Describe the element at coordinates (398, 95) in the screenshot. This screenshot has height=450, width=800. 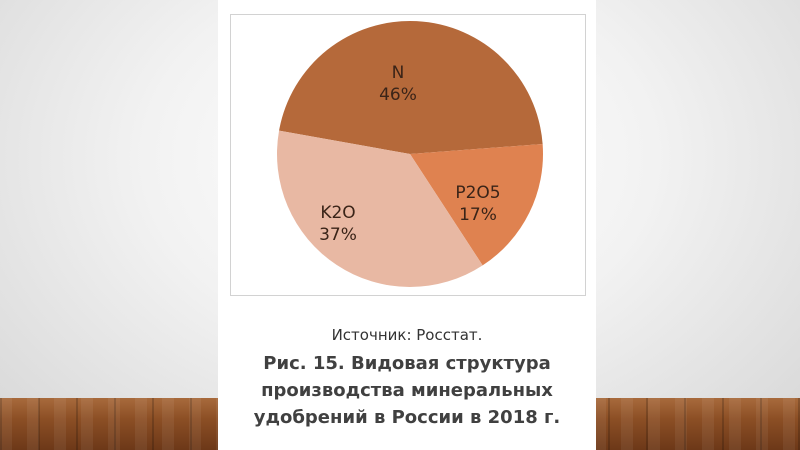
I see `slice-value-n: 46%` at that location.